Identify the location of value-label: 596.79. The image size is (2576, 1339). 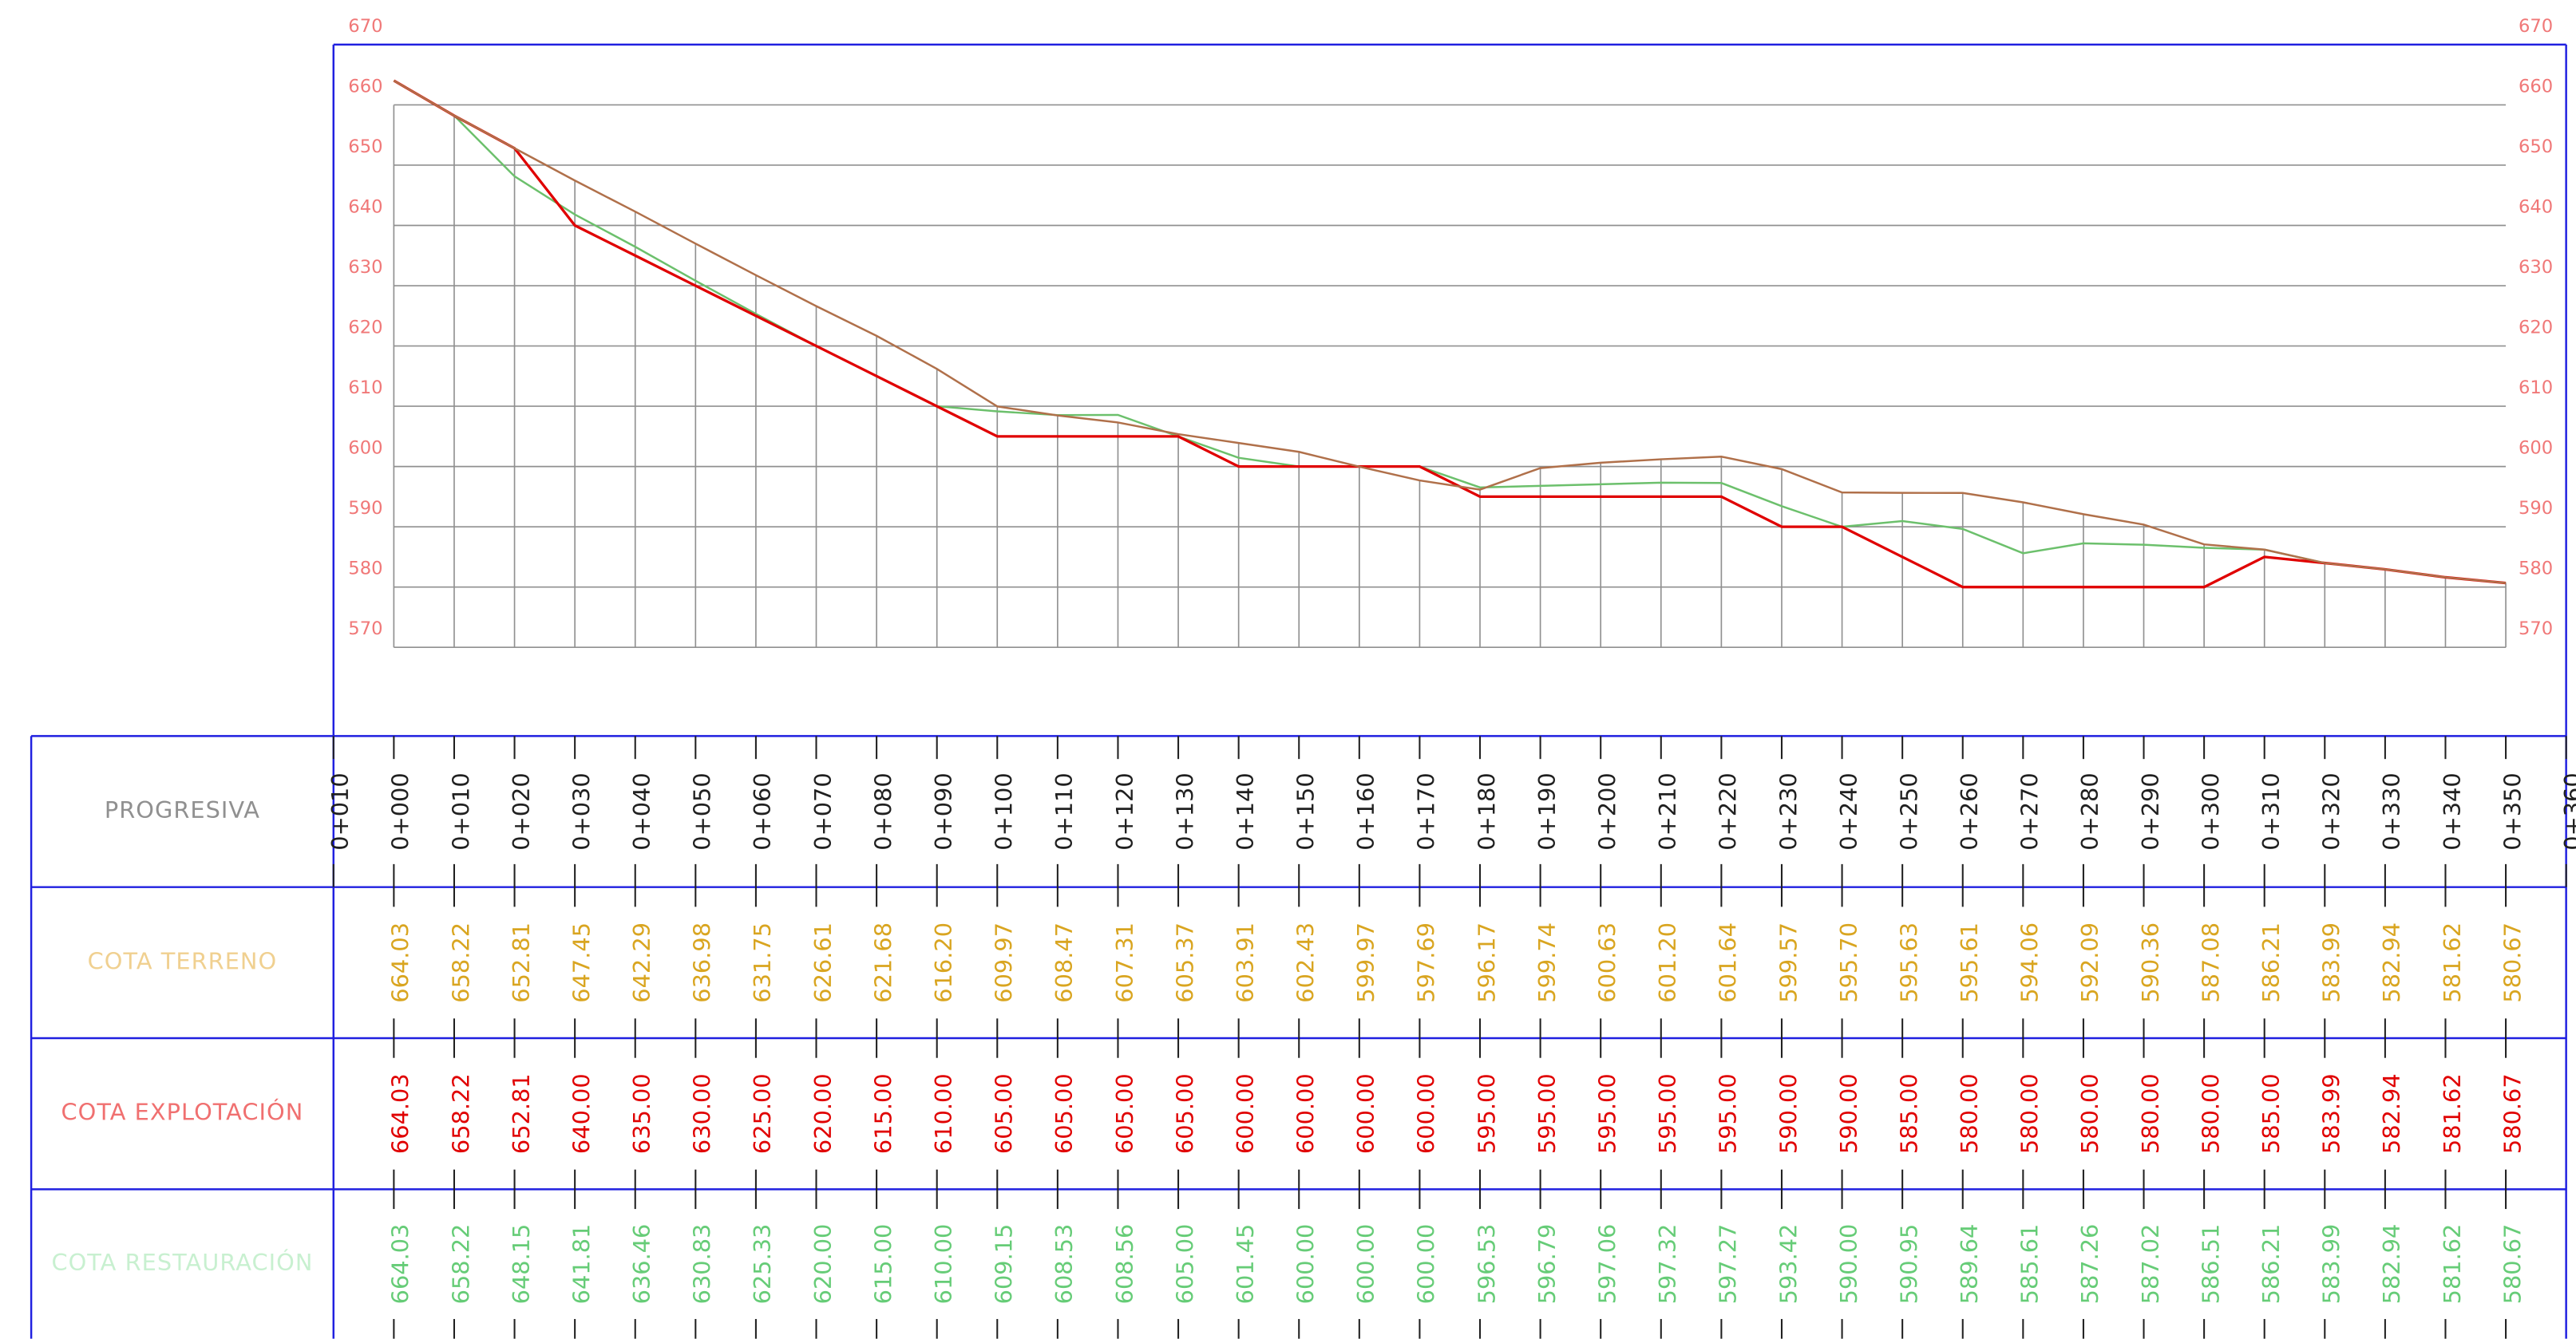
(1547, 1264).